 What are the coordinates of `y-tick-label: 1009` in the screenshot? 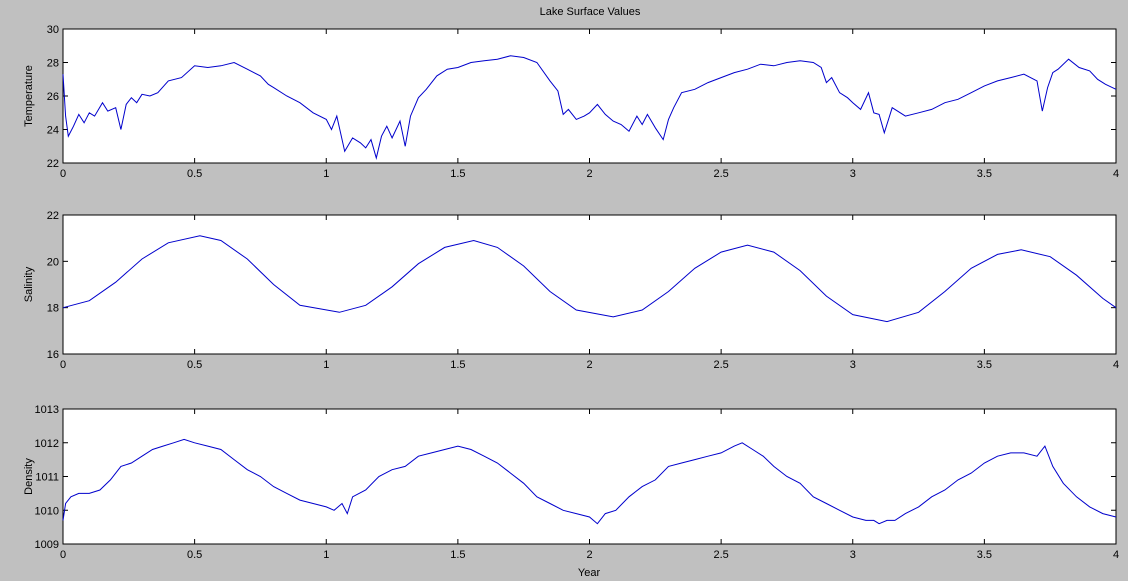 It's located at (47, 545).